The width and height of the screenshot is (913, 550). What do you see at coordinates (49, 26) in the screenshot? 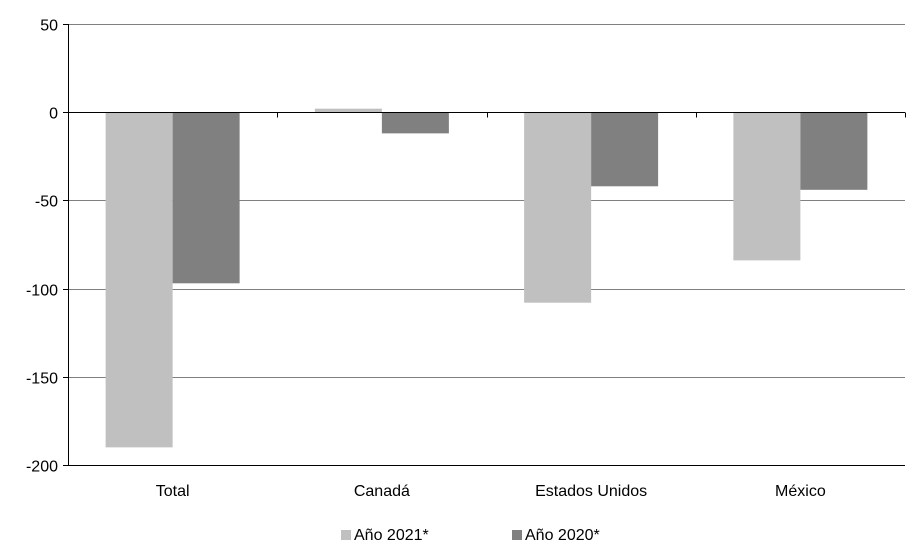
I see `y-tick-label: 50` at bounding box center [49, 26].